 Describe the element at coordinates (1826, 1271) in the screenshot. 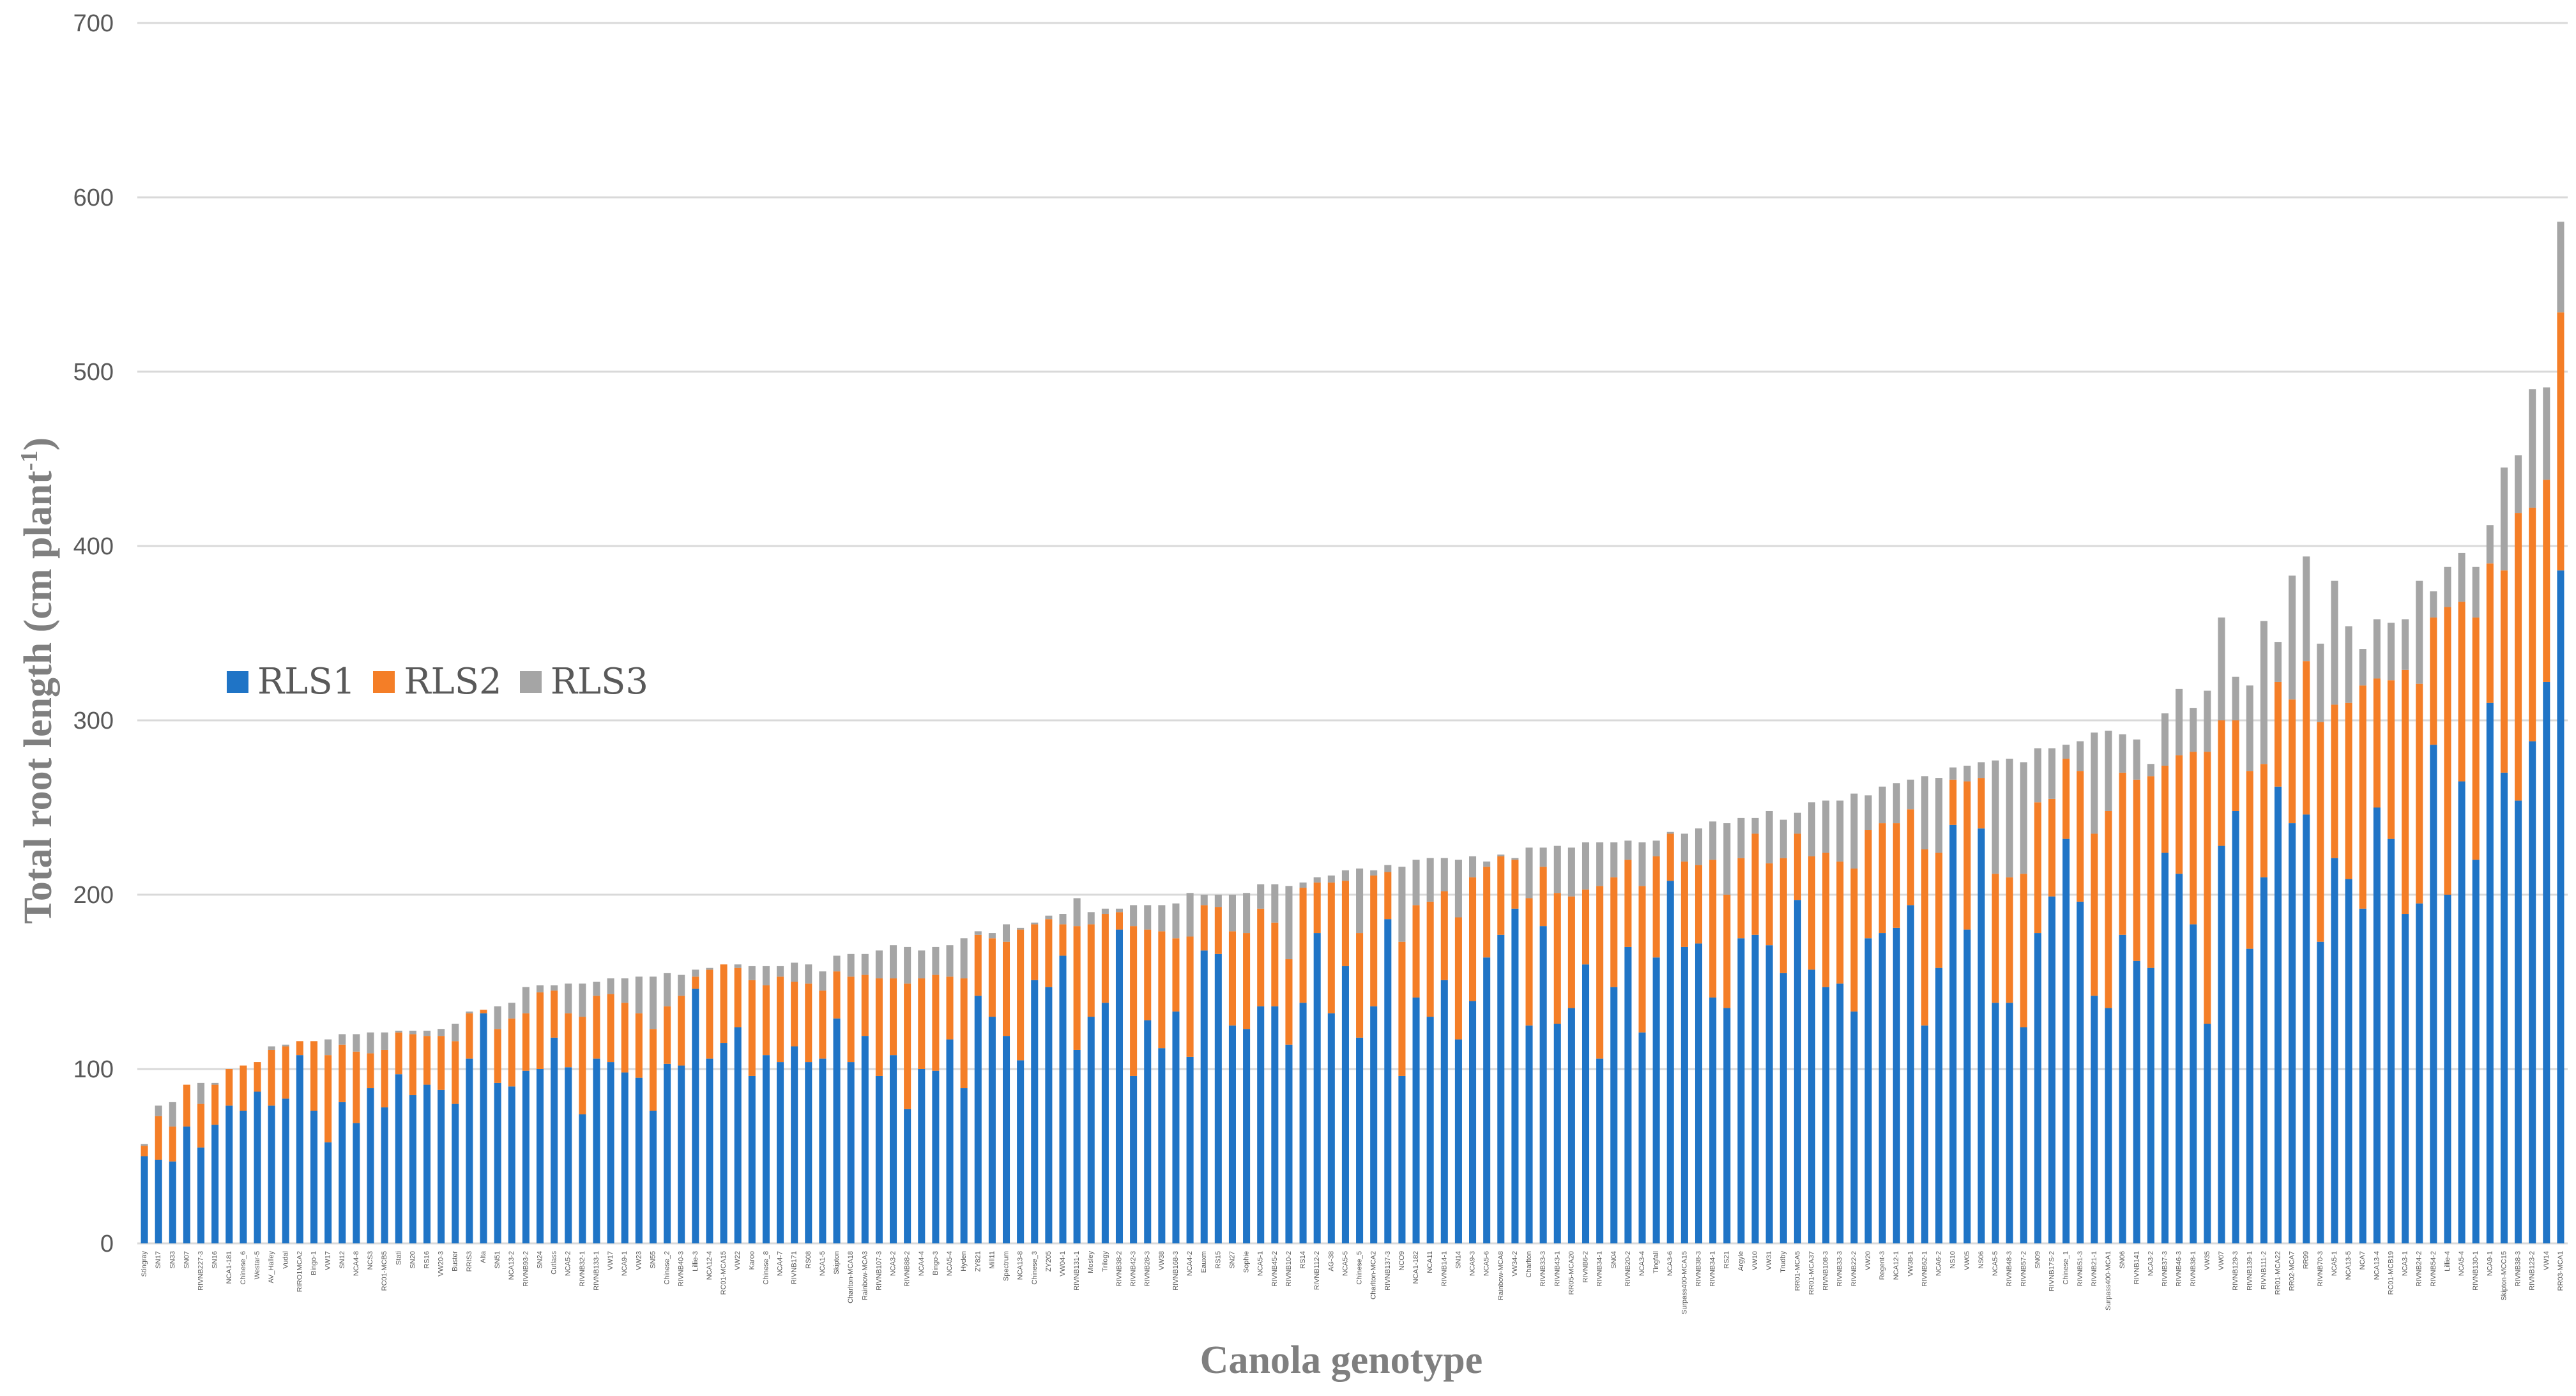

I see `x-tick-label: RIVNB108-3` at that location.